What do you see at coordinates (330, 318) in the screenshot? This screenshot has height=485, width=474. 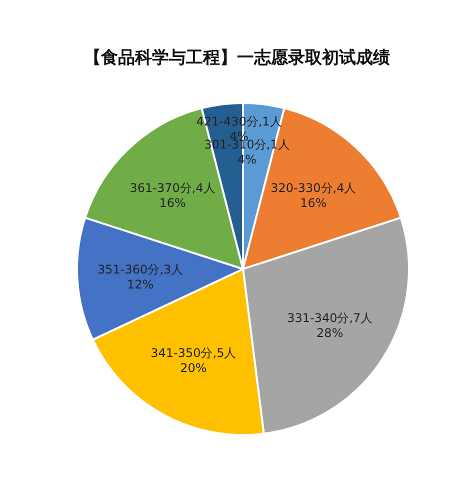 I see `slice-label: 331-340分,7人` at bounding box center [330, 318].